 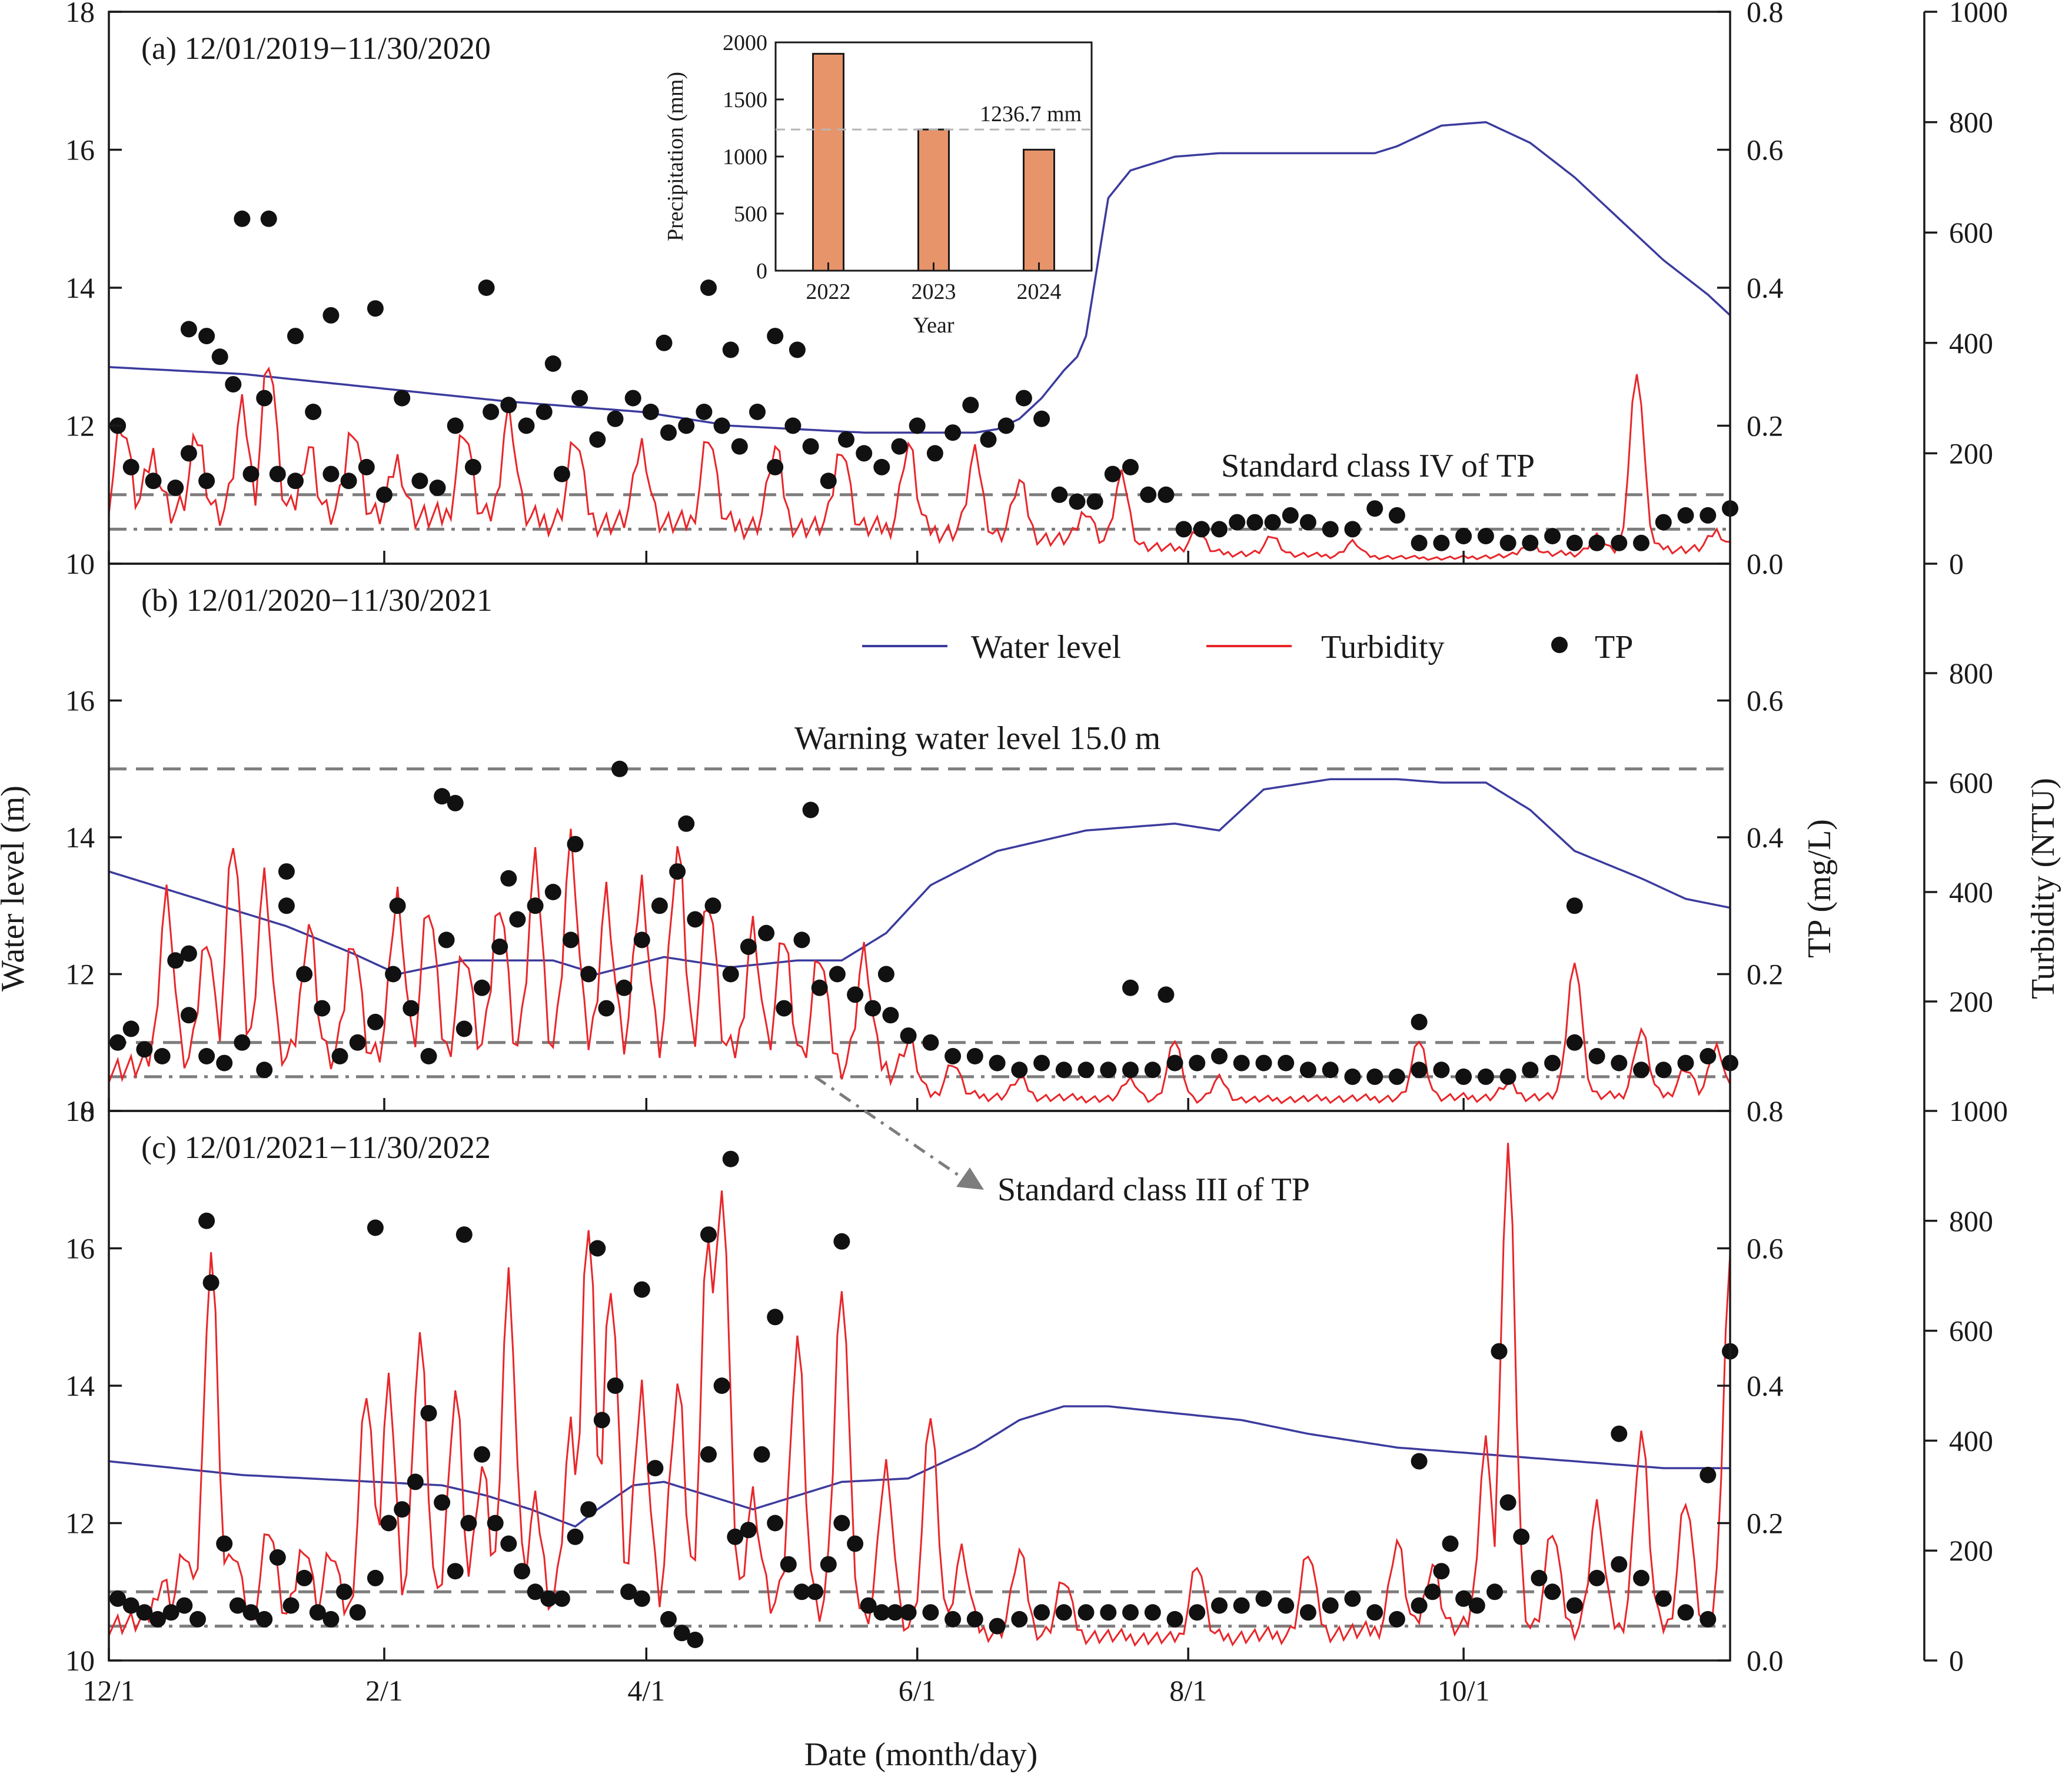 What do you see at coordinates (1971, 1550) in the screenshot?
I see `y-turbidity-tick-label: 200` at bounding box center [1971, 1550].